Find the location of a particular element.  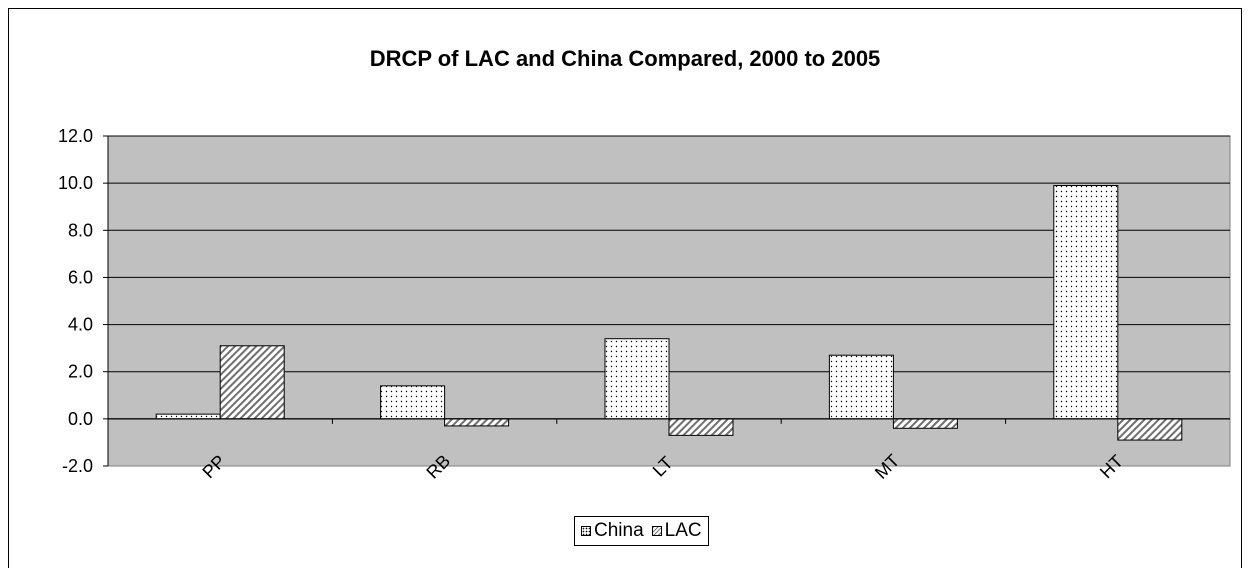

y-tick-label: 6.0 is located at coordinates (80, 277).